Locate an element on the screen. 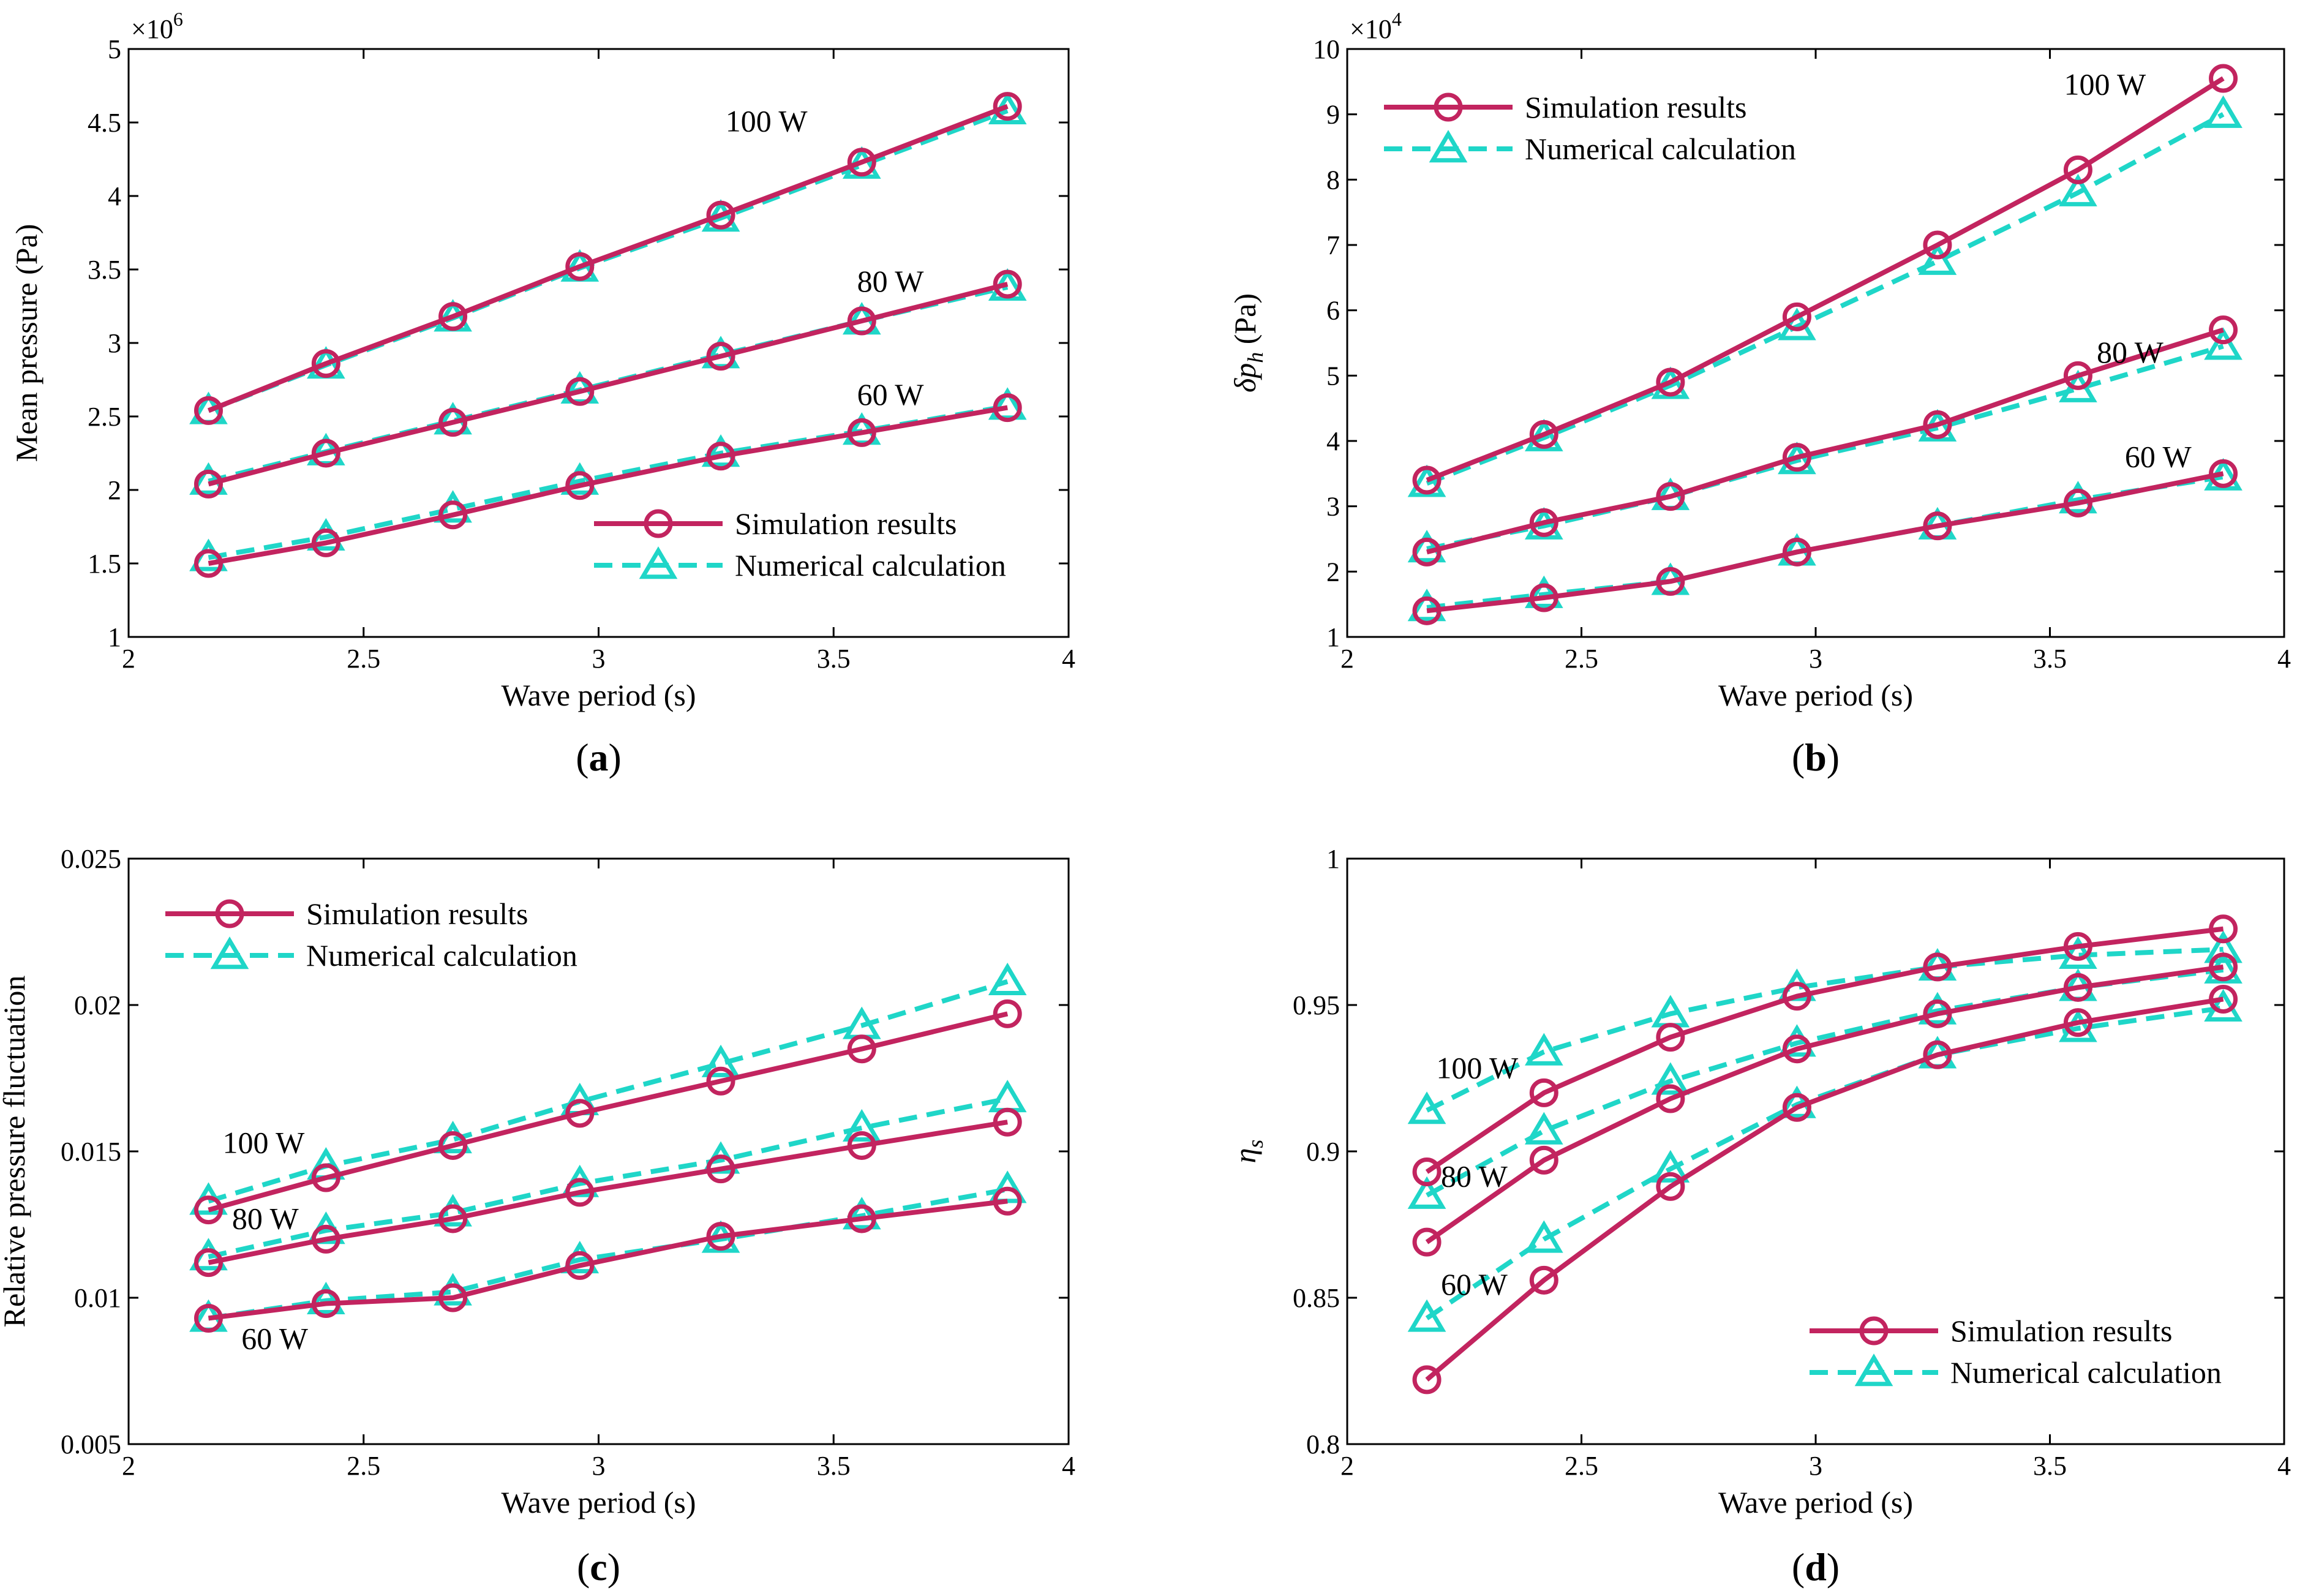 The width and height of the screenshot is (2297, 1596). legend: Simulation results Numerical calculation is located at coordinates (371, 935).